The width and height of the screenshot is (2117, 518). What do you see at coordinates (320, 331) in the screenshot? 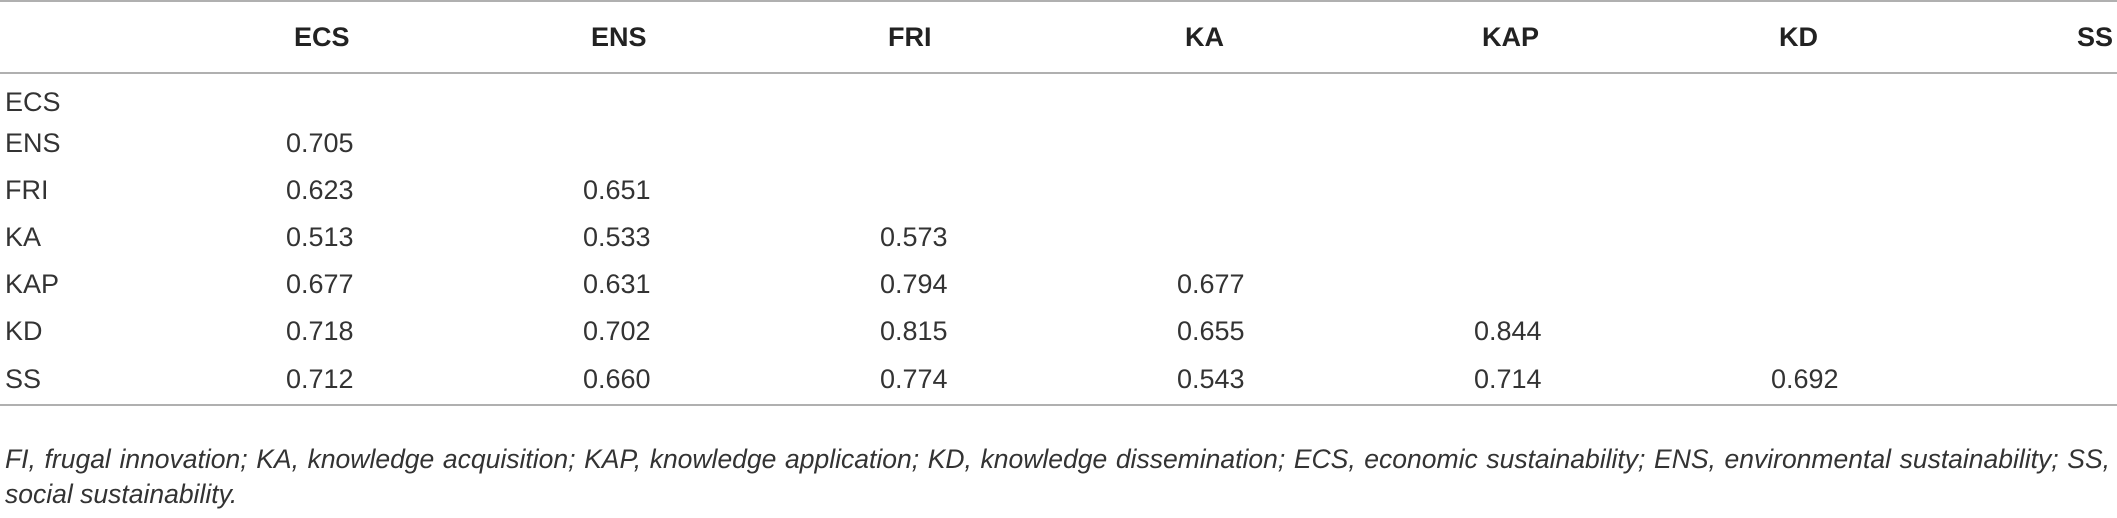
I see `table-cell: 0.718` at bounding box center [320, 331].